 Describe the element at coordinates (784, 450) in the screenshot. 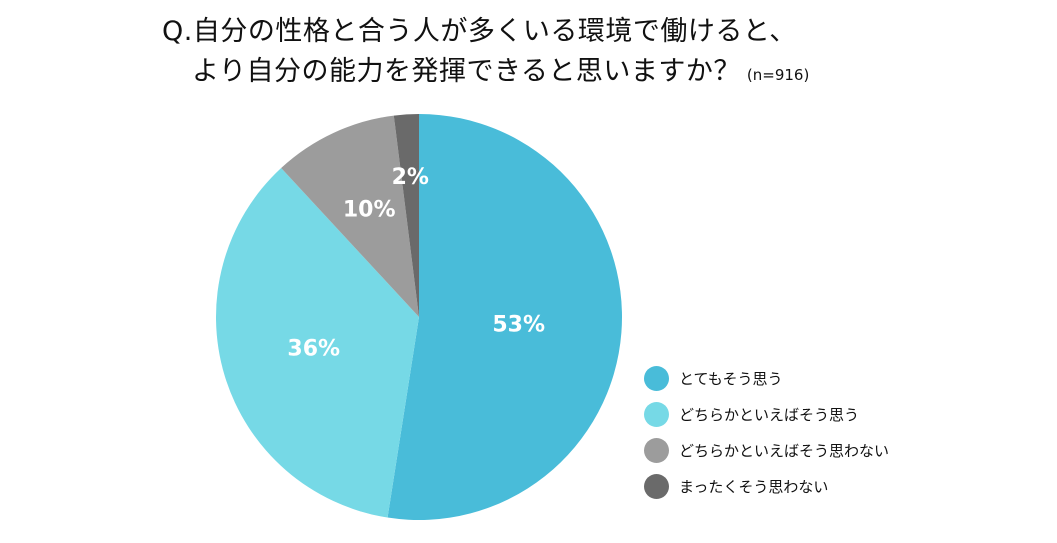

I see `legend-label-3: どちらかといえばそう思わない` at that location.